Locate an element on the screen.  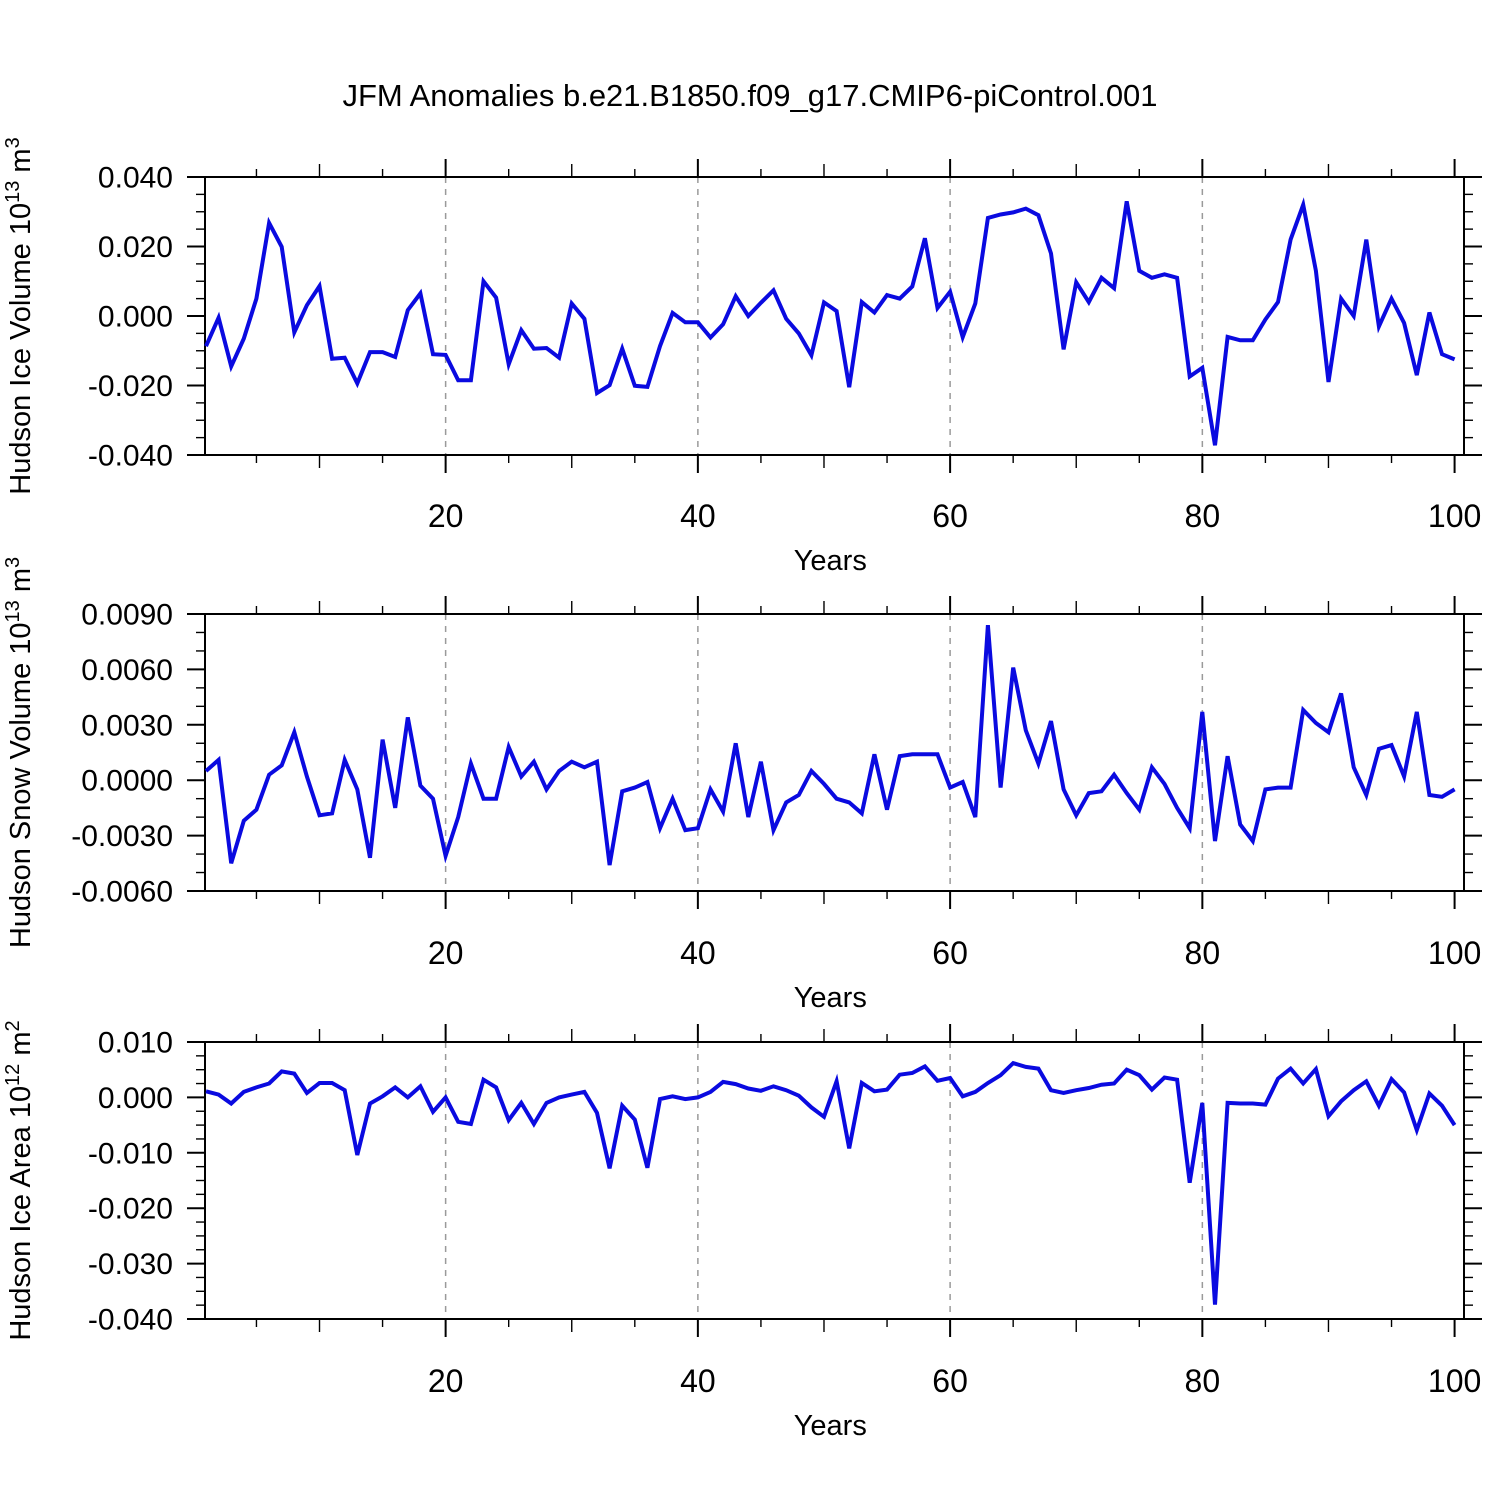
y-tick-label: -0.030 is located at coordinates (130, 1264).